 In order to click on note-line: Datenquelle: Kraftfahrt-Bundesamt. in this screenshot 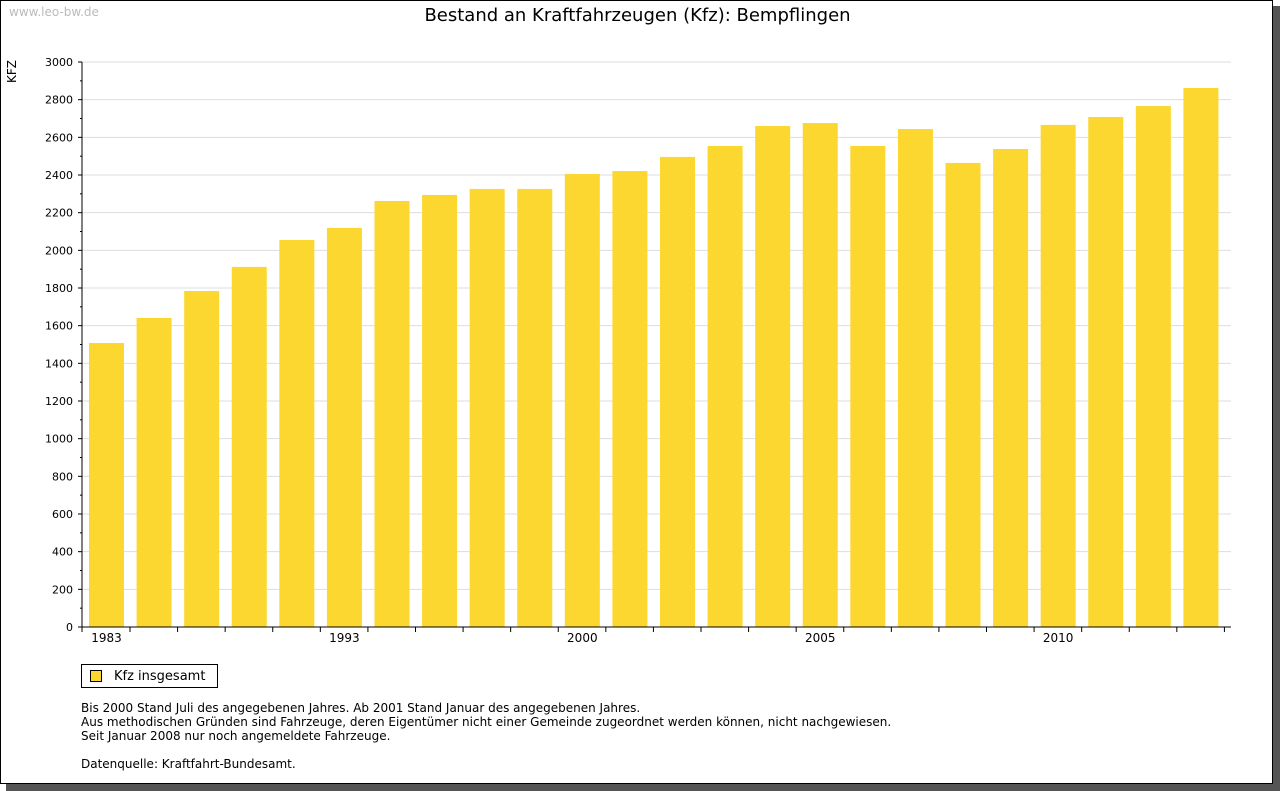, I will do `click(188, 764)`.